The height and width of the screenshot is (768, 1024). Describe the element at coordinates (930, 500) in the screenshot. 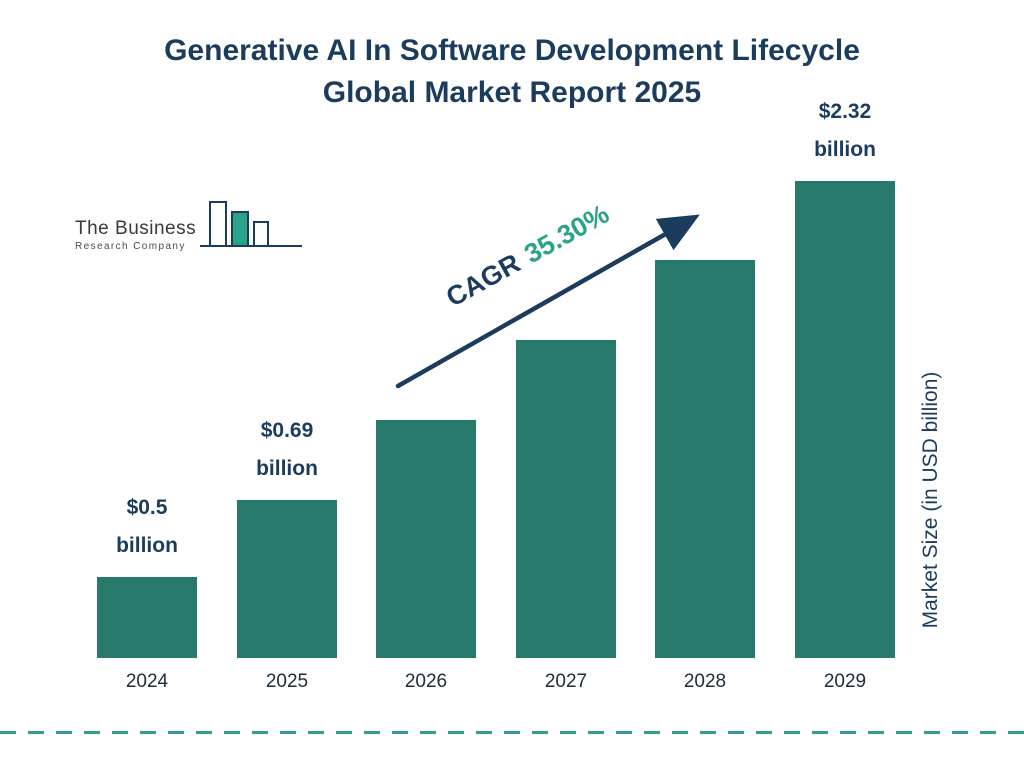

I see `y-axis-label: Market Size (in USD billion)` at that location.